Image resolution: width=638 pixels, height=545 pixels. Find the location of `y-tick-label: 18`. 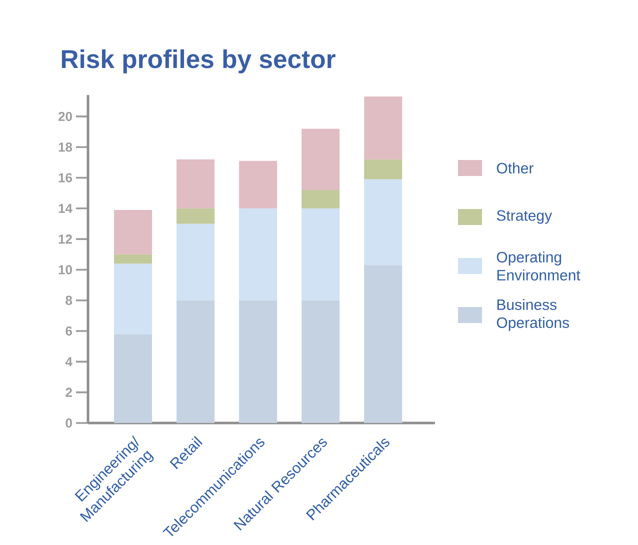

y-tick-label: 18 is located at coordinates (65, 147).